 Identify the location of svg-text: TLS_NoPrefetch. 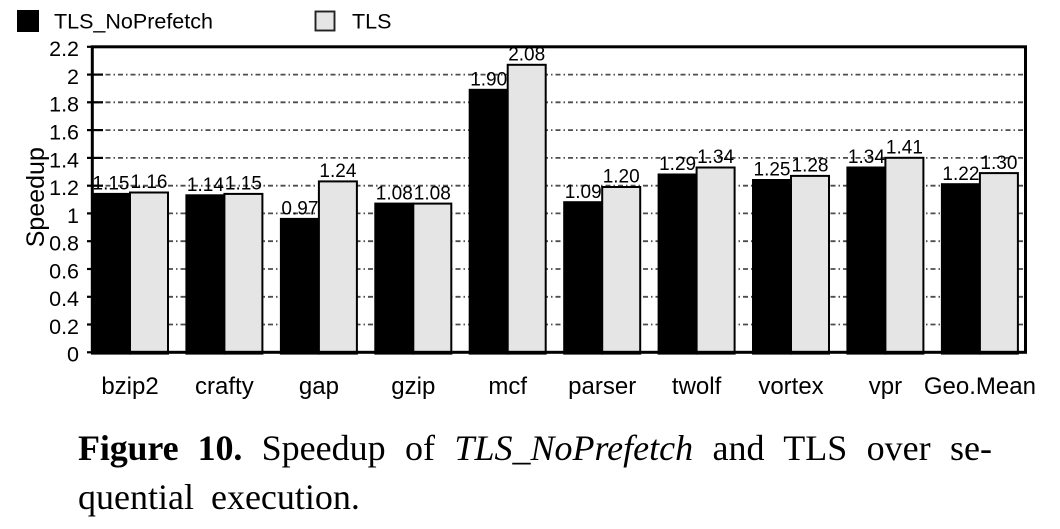
(133, 21).